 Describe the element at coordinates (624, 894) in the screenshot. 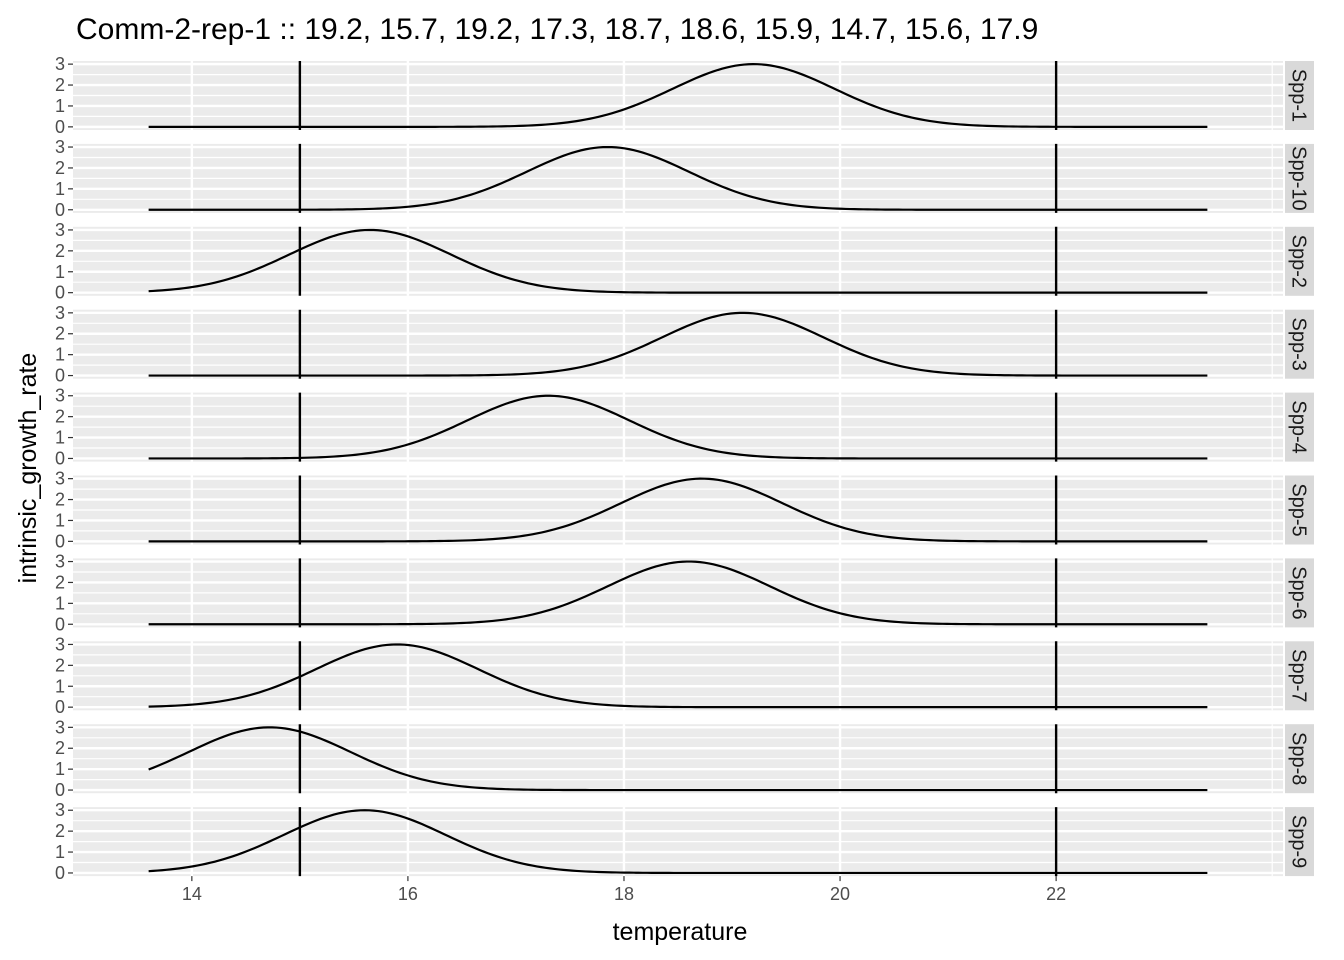

I see `x-tick-label: 18` at that location.